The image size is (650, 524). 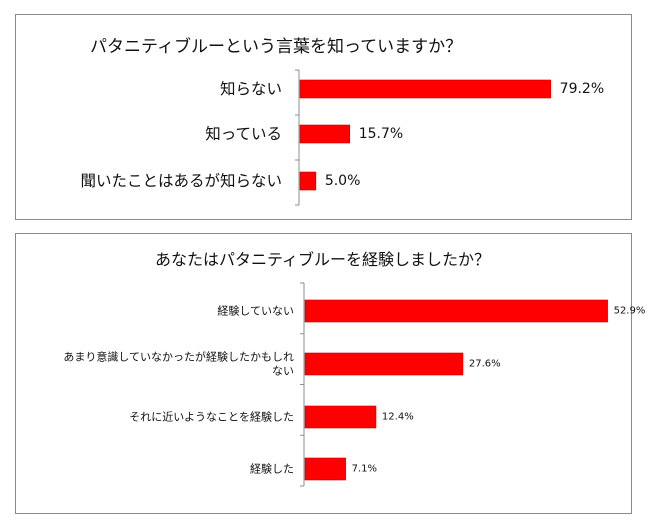 What do you see at coordinates (243, 134) in the screenshot?
I see `category-label: 知っている` at bounding box center [243, 134].